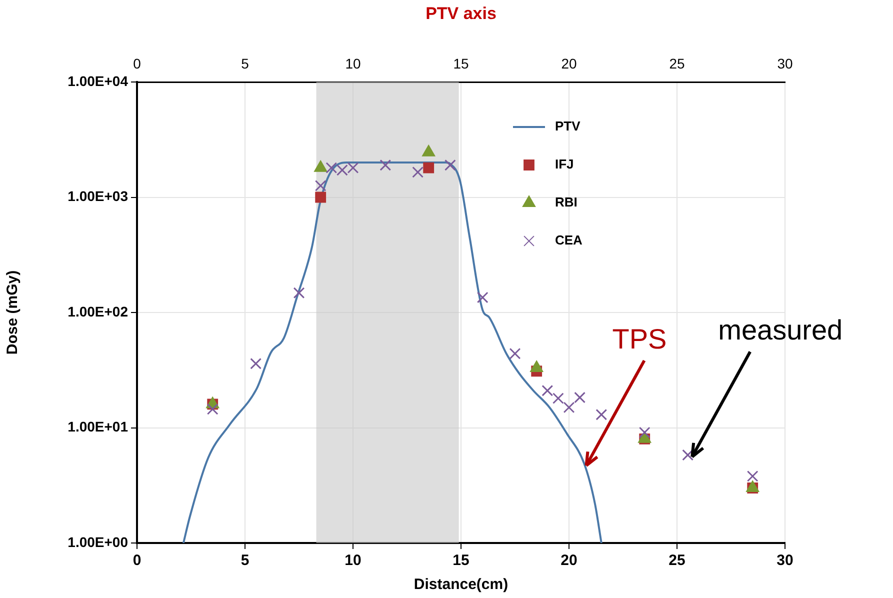 The height and width of the screenshot is (598, 893). What do you see at coordinates (13, 312) in the screenshot?
I see `y-axis-title: Dose (mGy)` at bounding box center [13, 312].